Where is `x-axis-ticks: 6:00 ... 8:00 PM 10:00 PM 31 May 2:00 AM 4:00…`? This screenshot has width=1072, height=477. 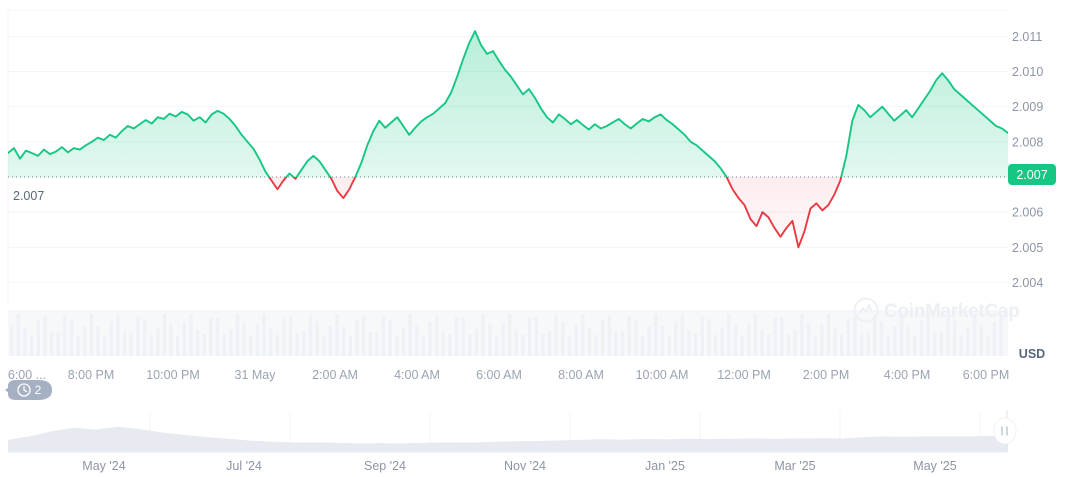
x-axis-ticks: 6:00 ... 8:00 PM 10:00 PM 31 May 2:00 AM 4:00… is located at coordinates (508, 375).